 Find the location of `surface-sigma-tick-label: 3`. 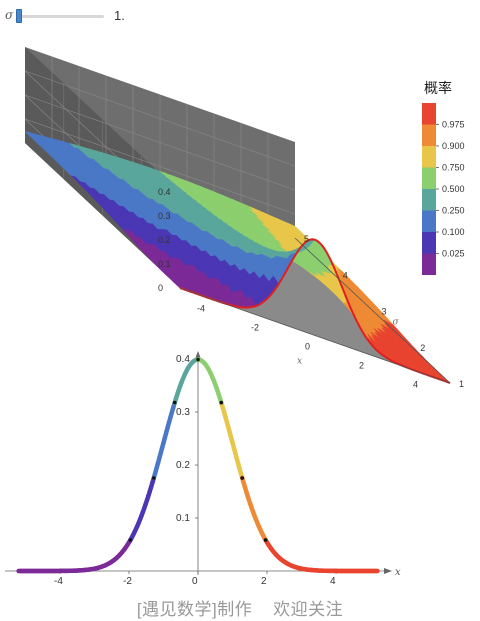

surface-sigma-tick-label: 3 is located at coordinates (384, 312).